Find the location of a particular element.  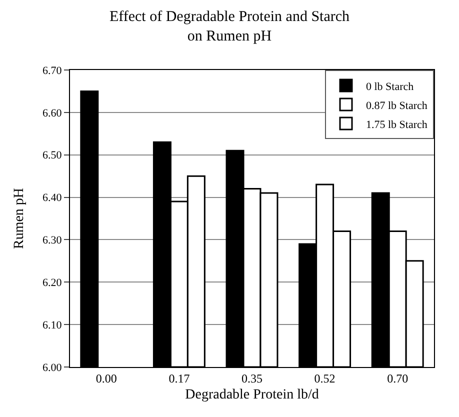

y-tick-label: 6.70 is located at coordinates (52, 70).